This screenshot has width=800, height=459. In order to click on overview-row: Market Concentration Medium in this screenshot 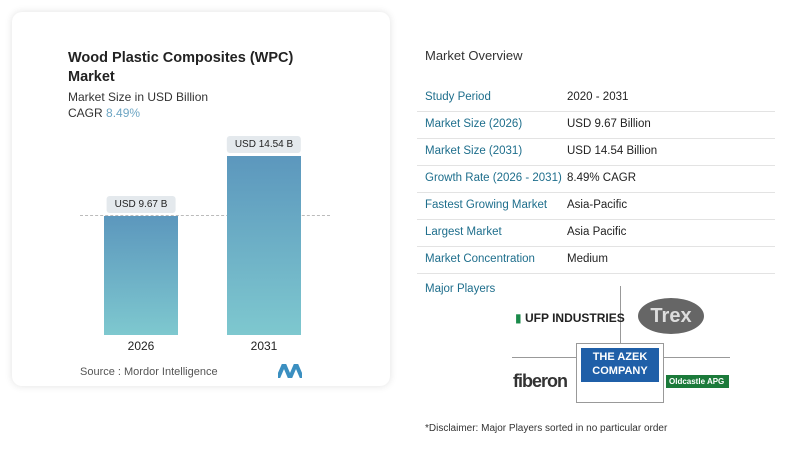, I will do `click(596, 260)`.